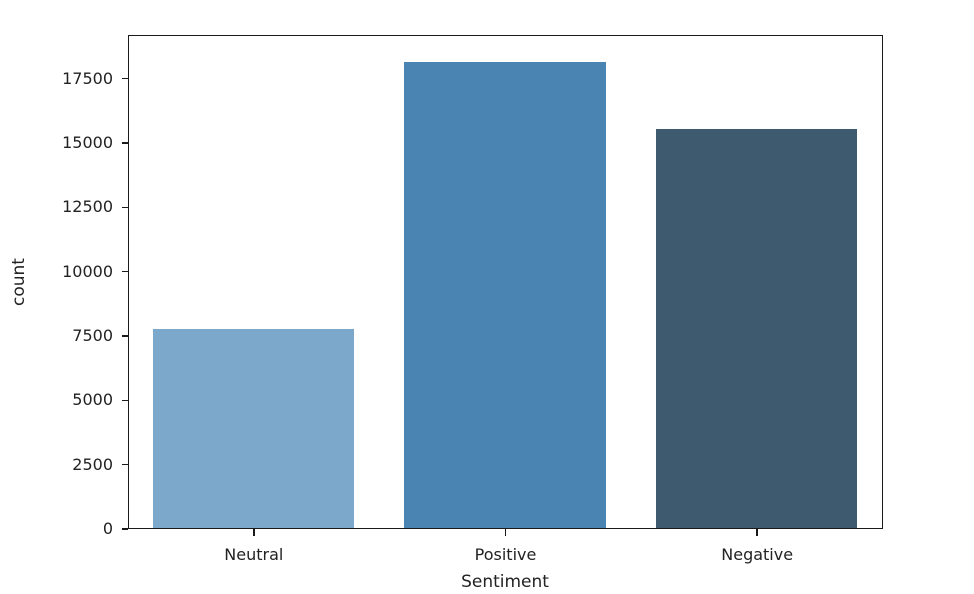 The image size is (974, 594). I want to click on y-tick-label: 0, so click(107, 528).